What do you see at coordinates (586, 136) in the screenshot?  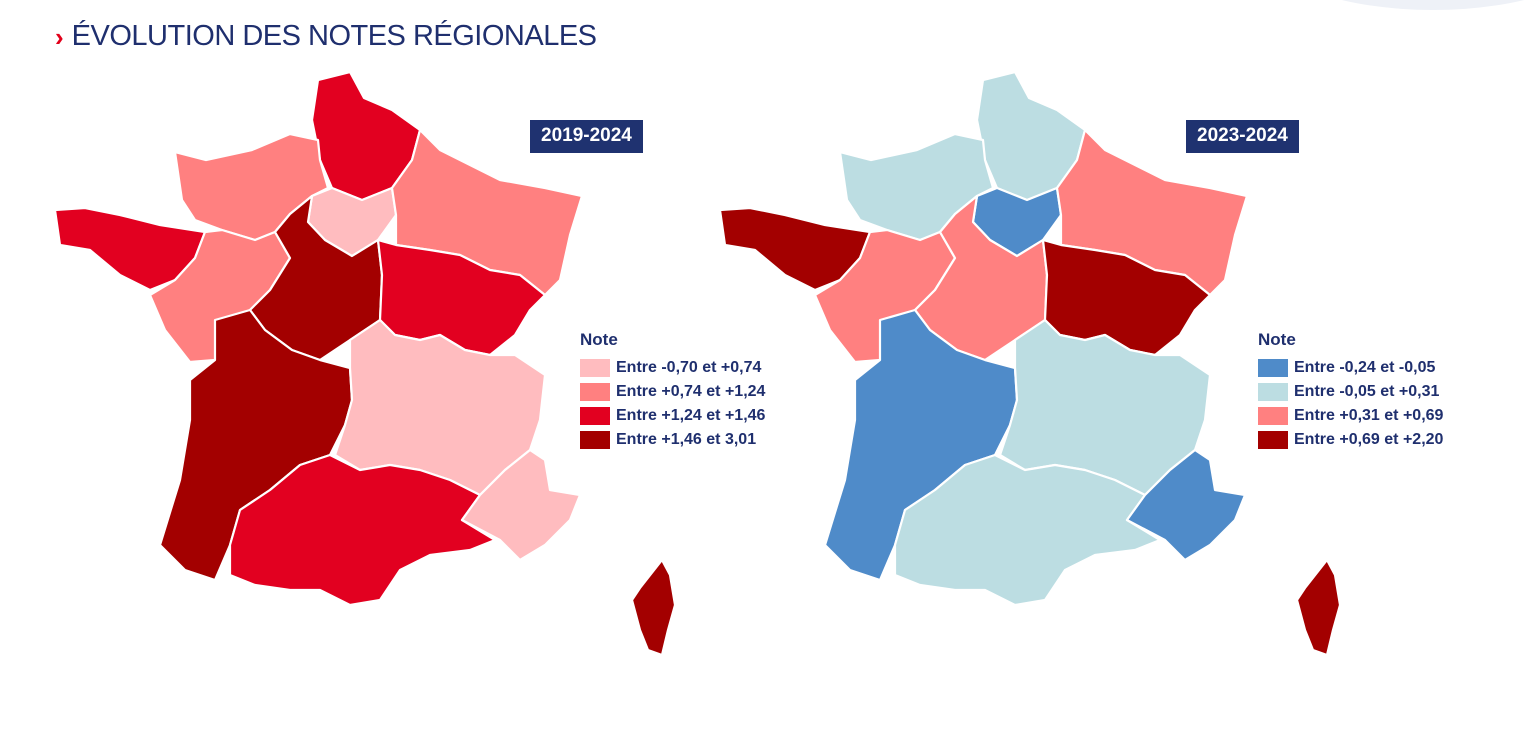 I see `period-badge-2019-2024: 2019-2024` at bounding box center [586, 136].